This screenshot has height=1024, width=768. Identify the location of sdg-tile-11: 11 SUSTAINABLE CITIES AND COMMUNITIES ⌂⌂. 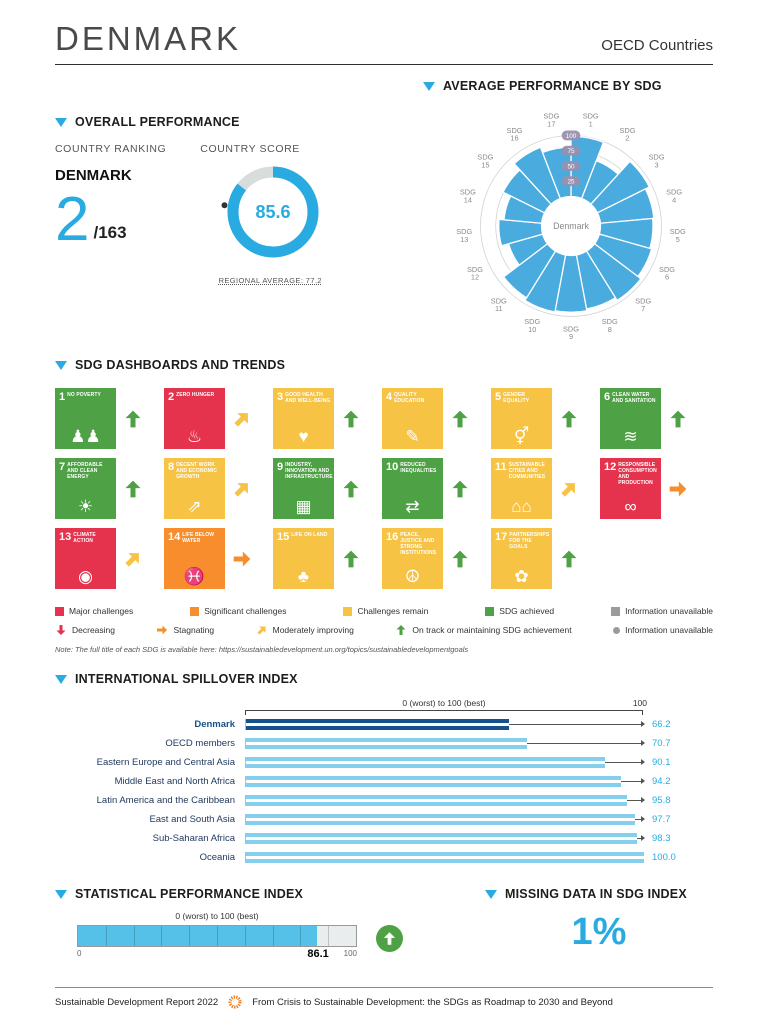
(521, 488).